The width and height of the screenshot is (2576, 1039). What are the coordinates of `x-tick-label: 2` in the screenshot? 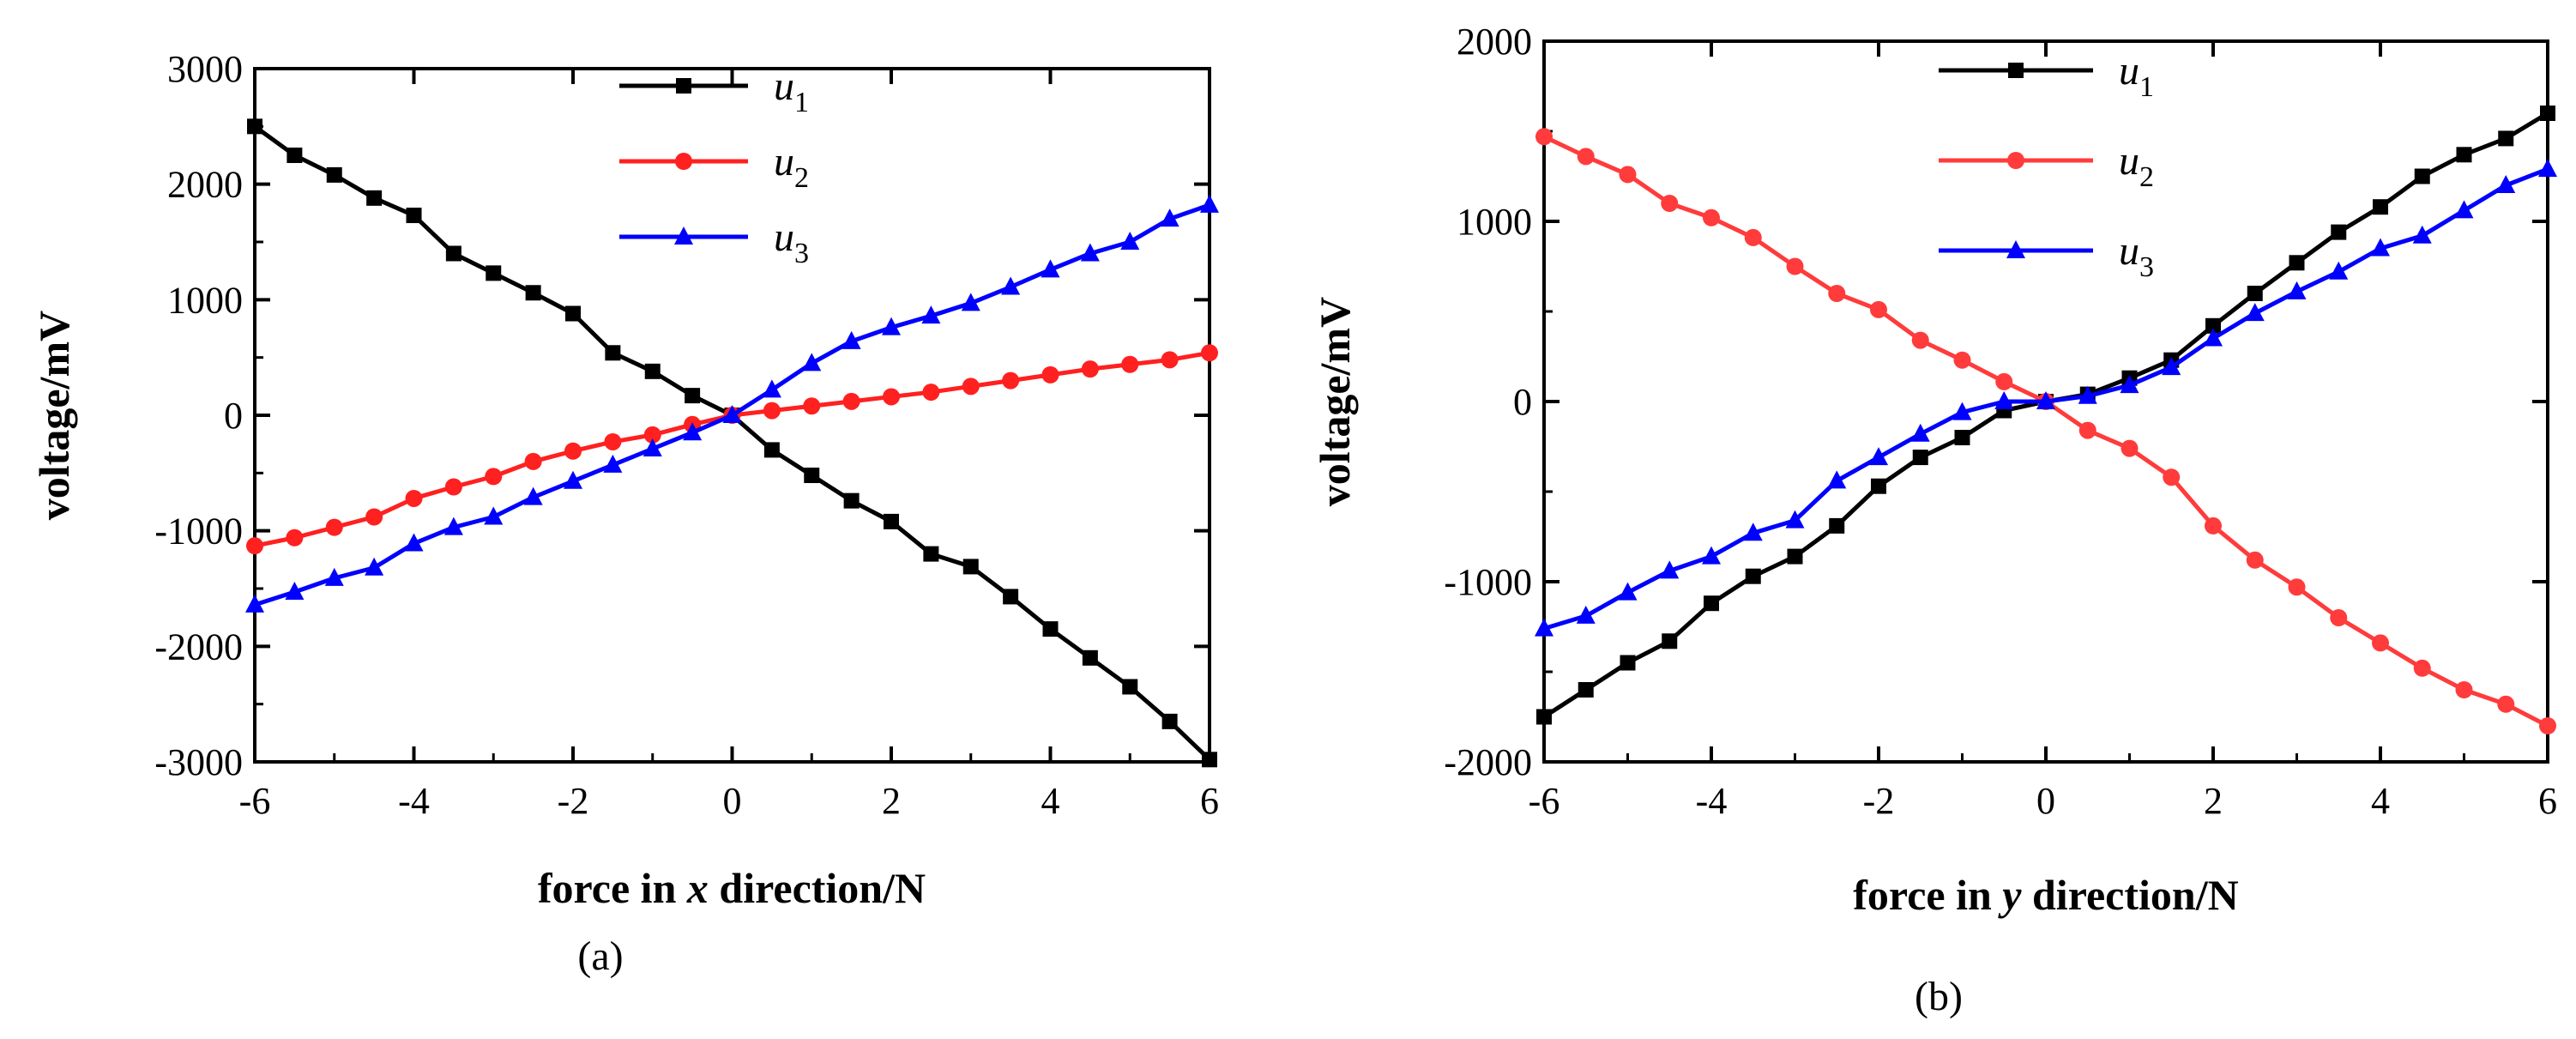 It's located at (2213, 801).